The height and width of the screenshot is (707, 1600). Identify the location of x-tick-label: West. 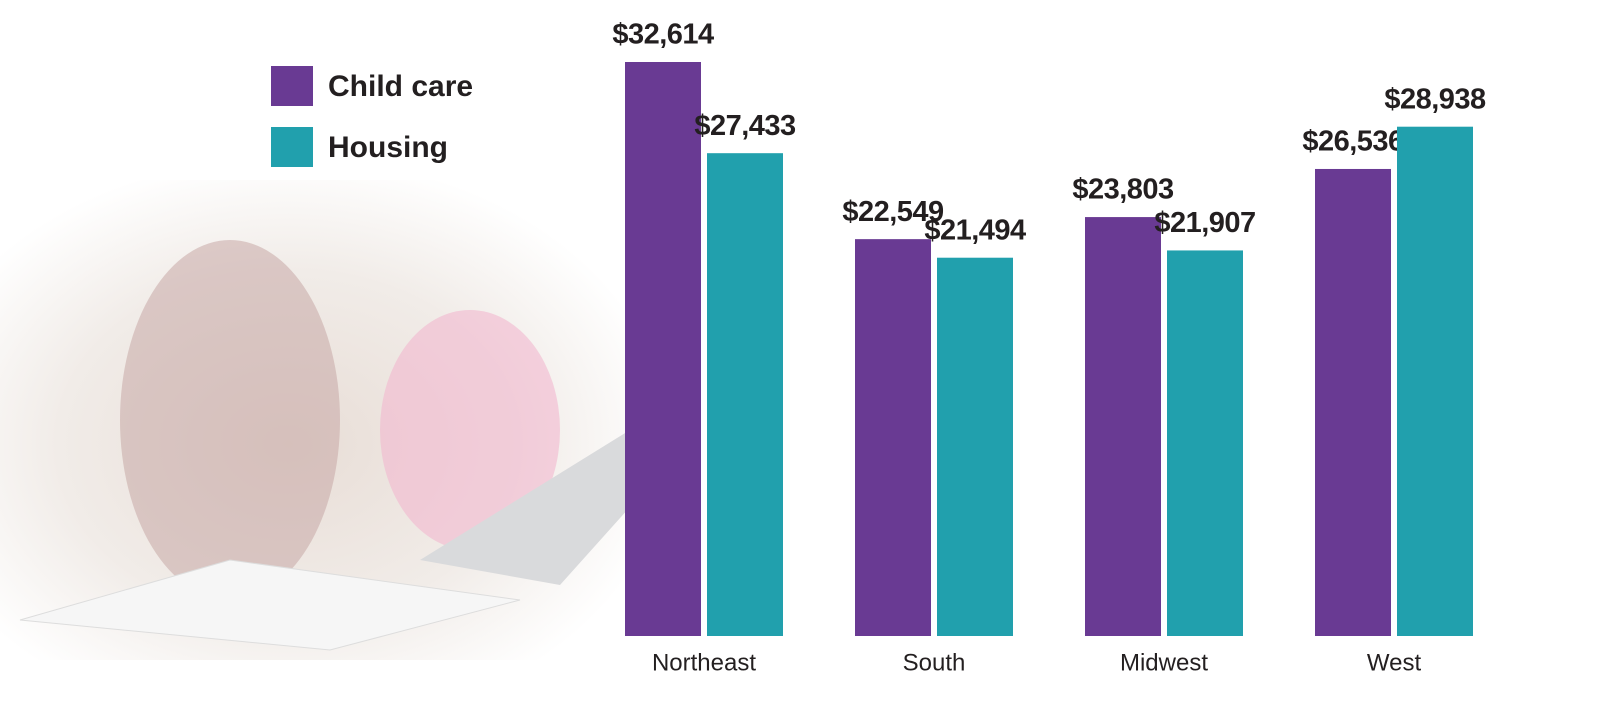
(1394, 662).